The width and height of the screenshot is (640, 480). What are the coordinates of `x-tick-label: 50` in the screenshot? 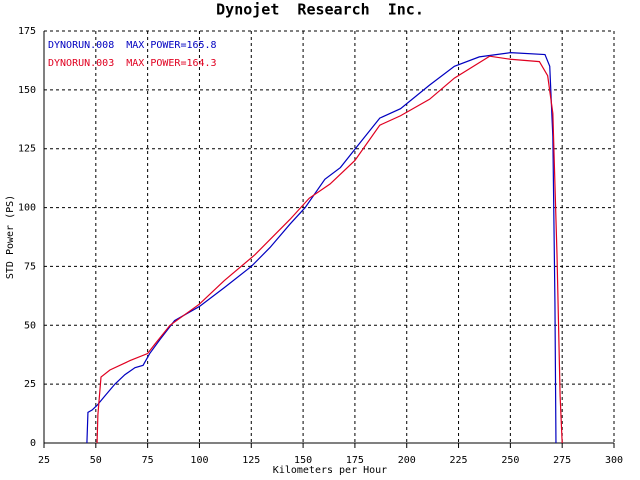 It's located at (96, 460).